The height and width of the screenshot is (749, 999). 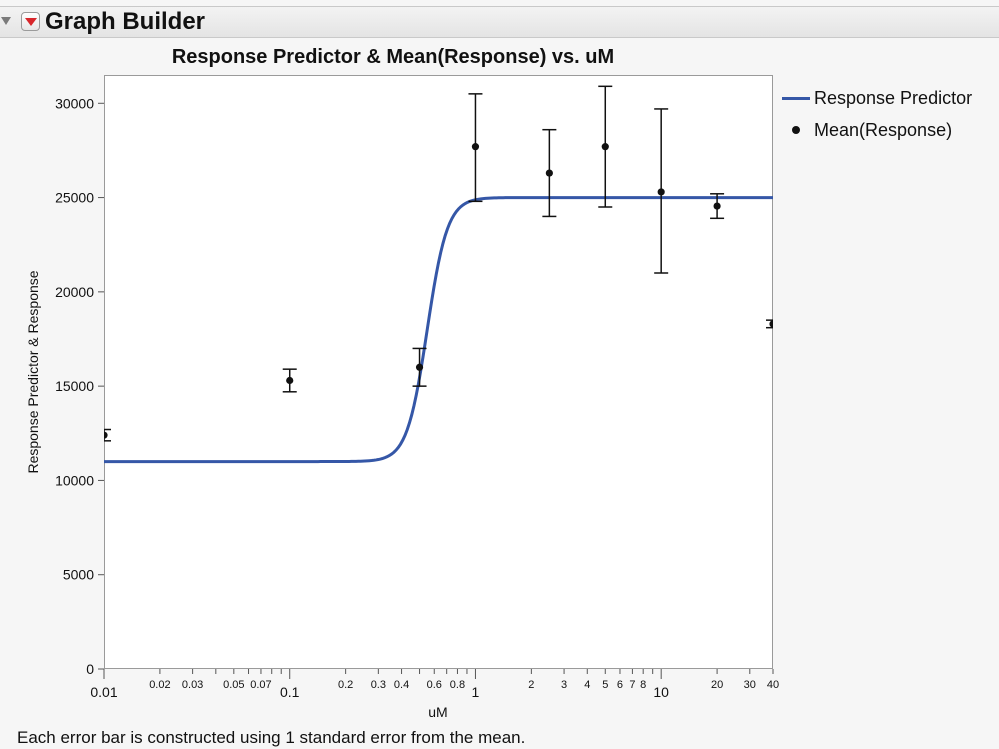 I want to click on legend-label: Response Predictor, so click(x=893, y=97).